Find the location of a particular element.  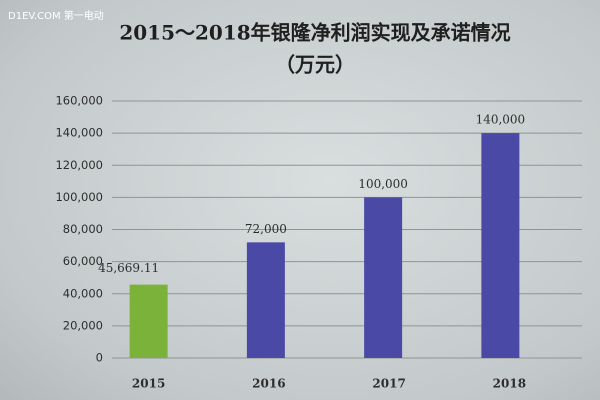

chart-subtitle: （万元） is located at coordinates (315, 65).